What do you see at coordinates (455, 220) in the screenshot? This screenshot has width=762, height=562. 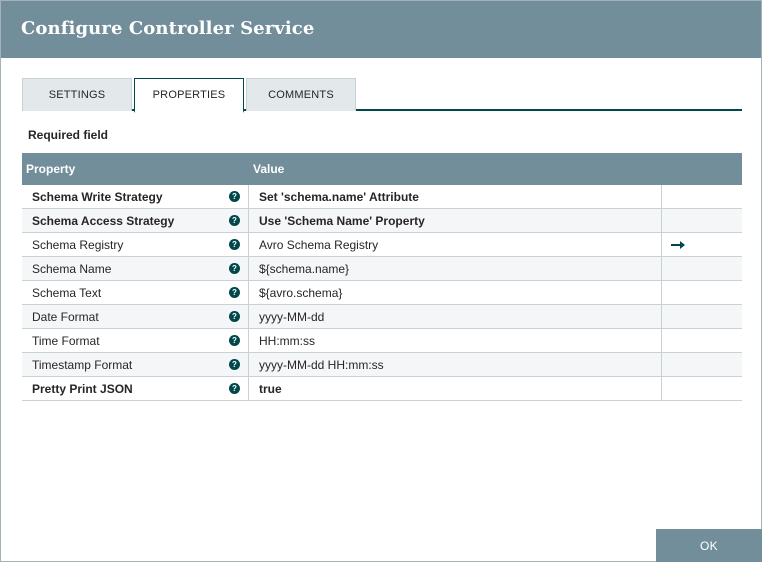 I see `property-value-cell: Use 'Schema Name' Property` at bounding box center [455, 220].